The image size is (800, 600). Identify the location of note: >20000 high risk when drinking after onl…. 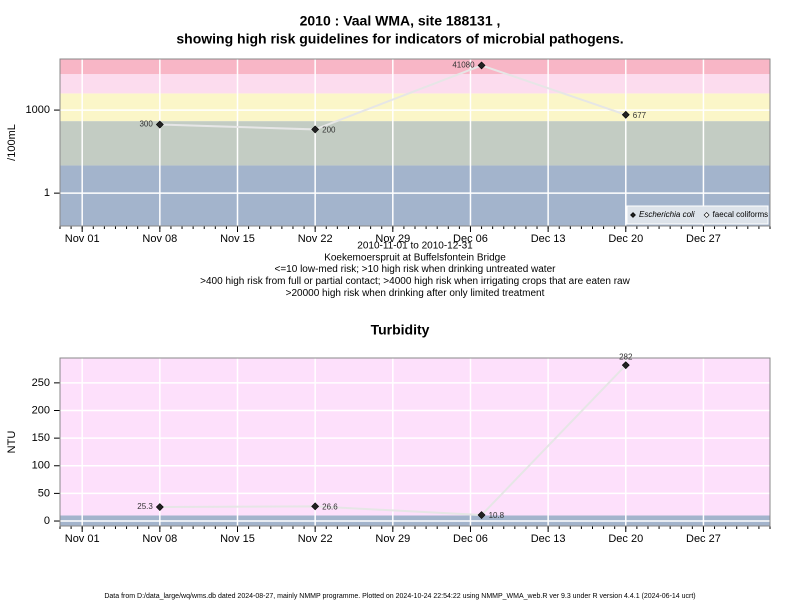
(415, 293).